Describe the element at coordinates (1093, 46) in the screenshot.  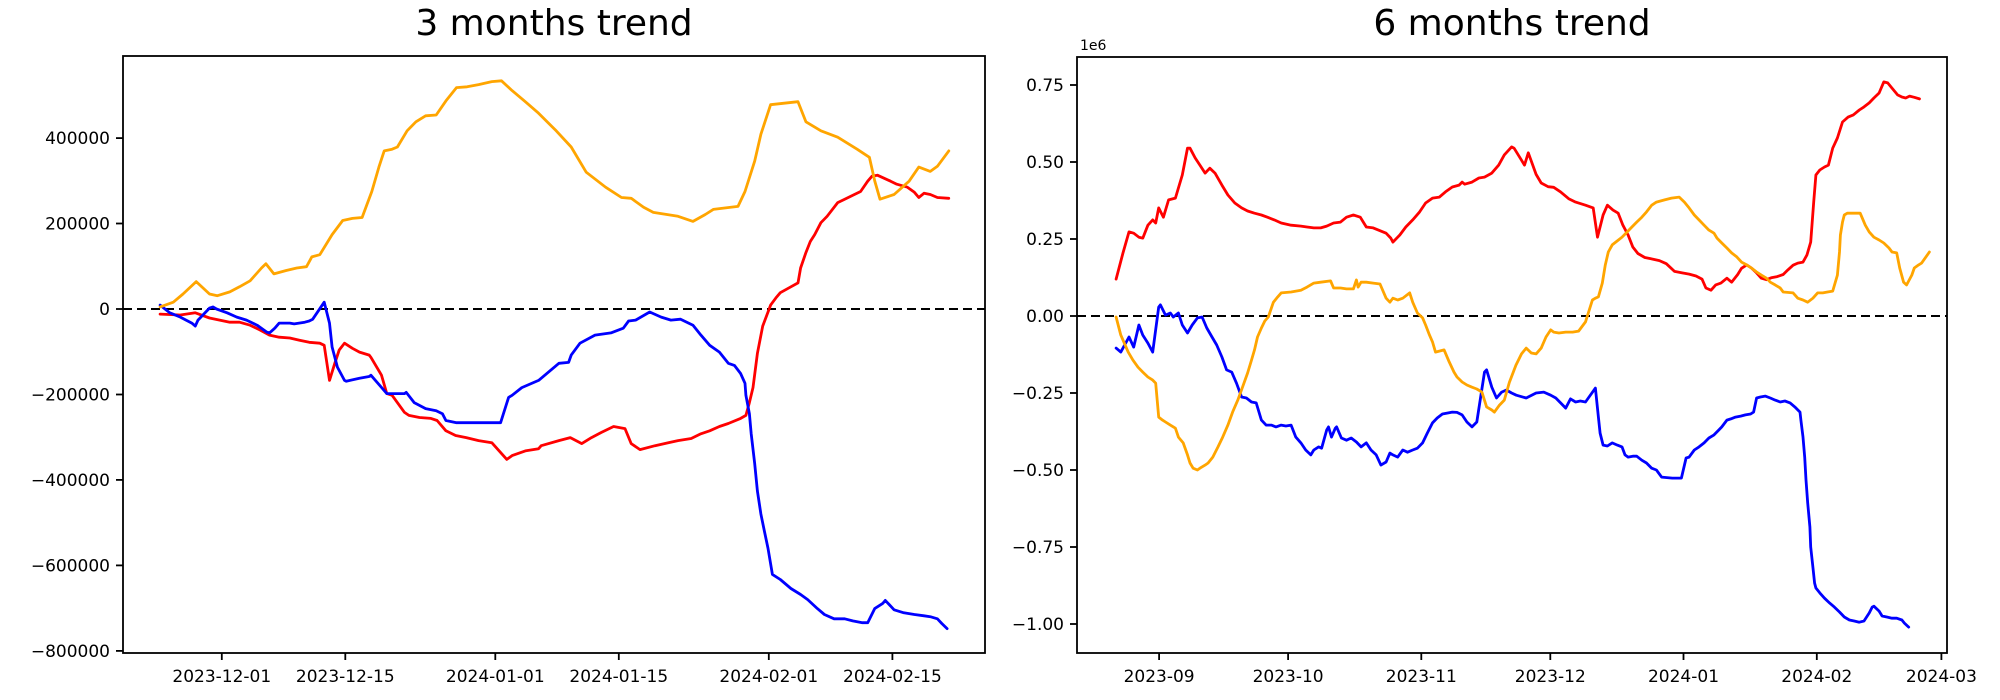
I see `y-axis-offset-label: 1e6` at that location.